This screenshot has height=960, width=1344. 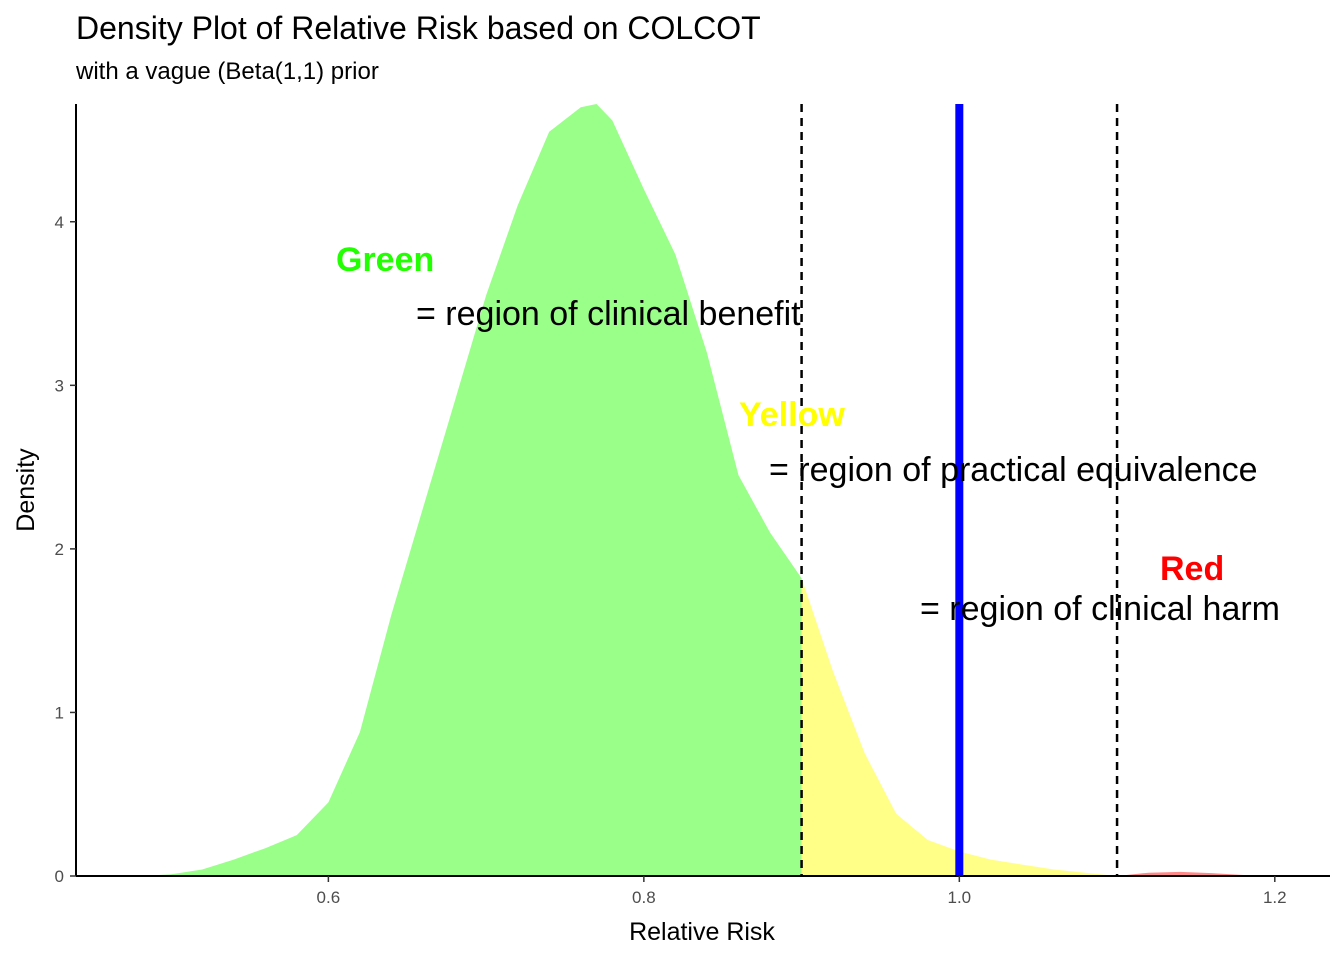 I want to click on chart-subtitle: with a vague (Beta(1,1) prior, so click(x=227, y=71).